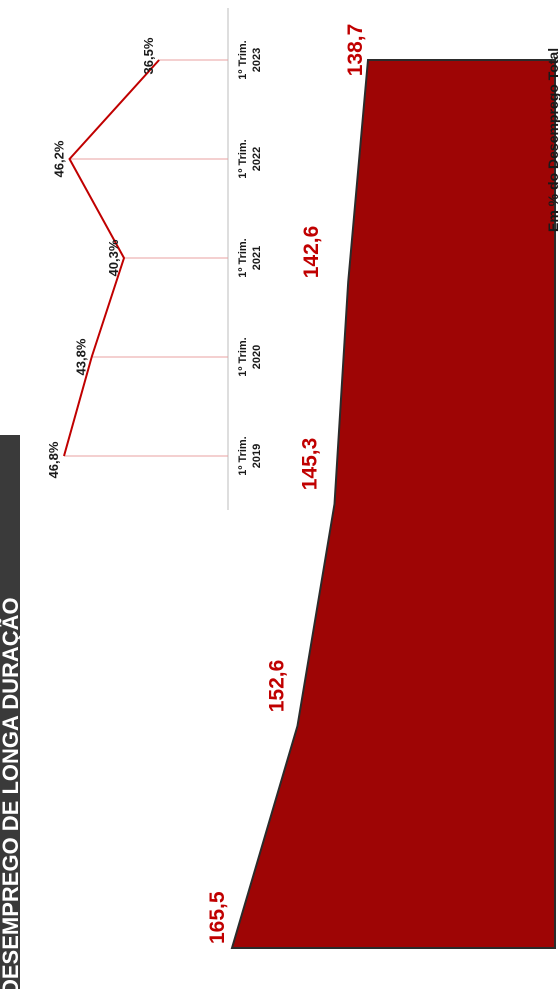 The width and height of the screenshot is (560, 989). I want to click on line-value-label: 46,2%, so click(59, 158).